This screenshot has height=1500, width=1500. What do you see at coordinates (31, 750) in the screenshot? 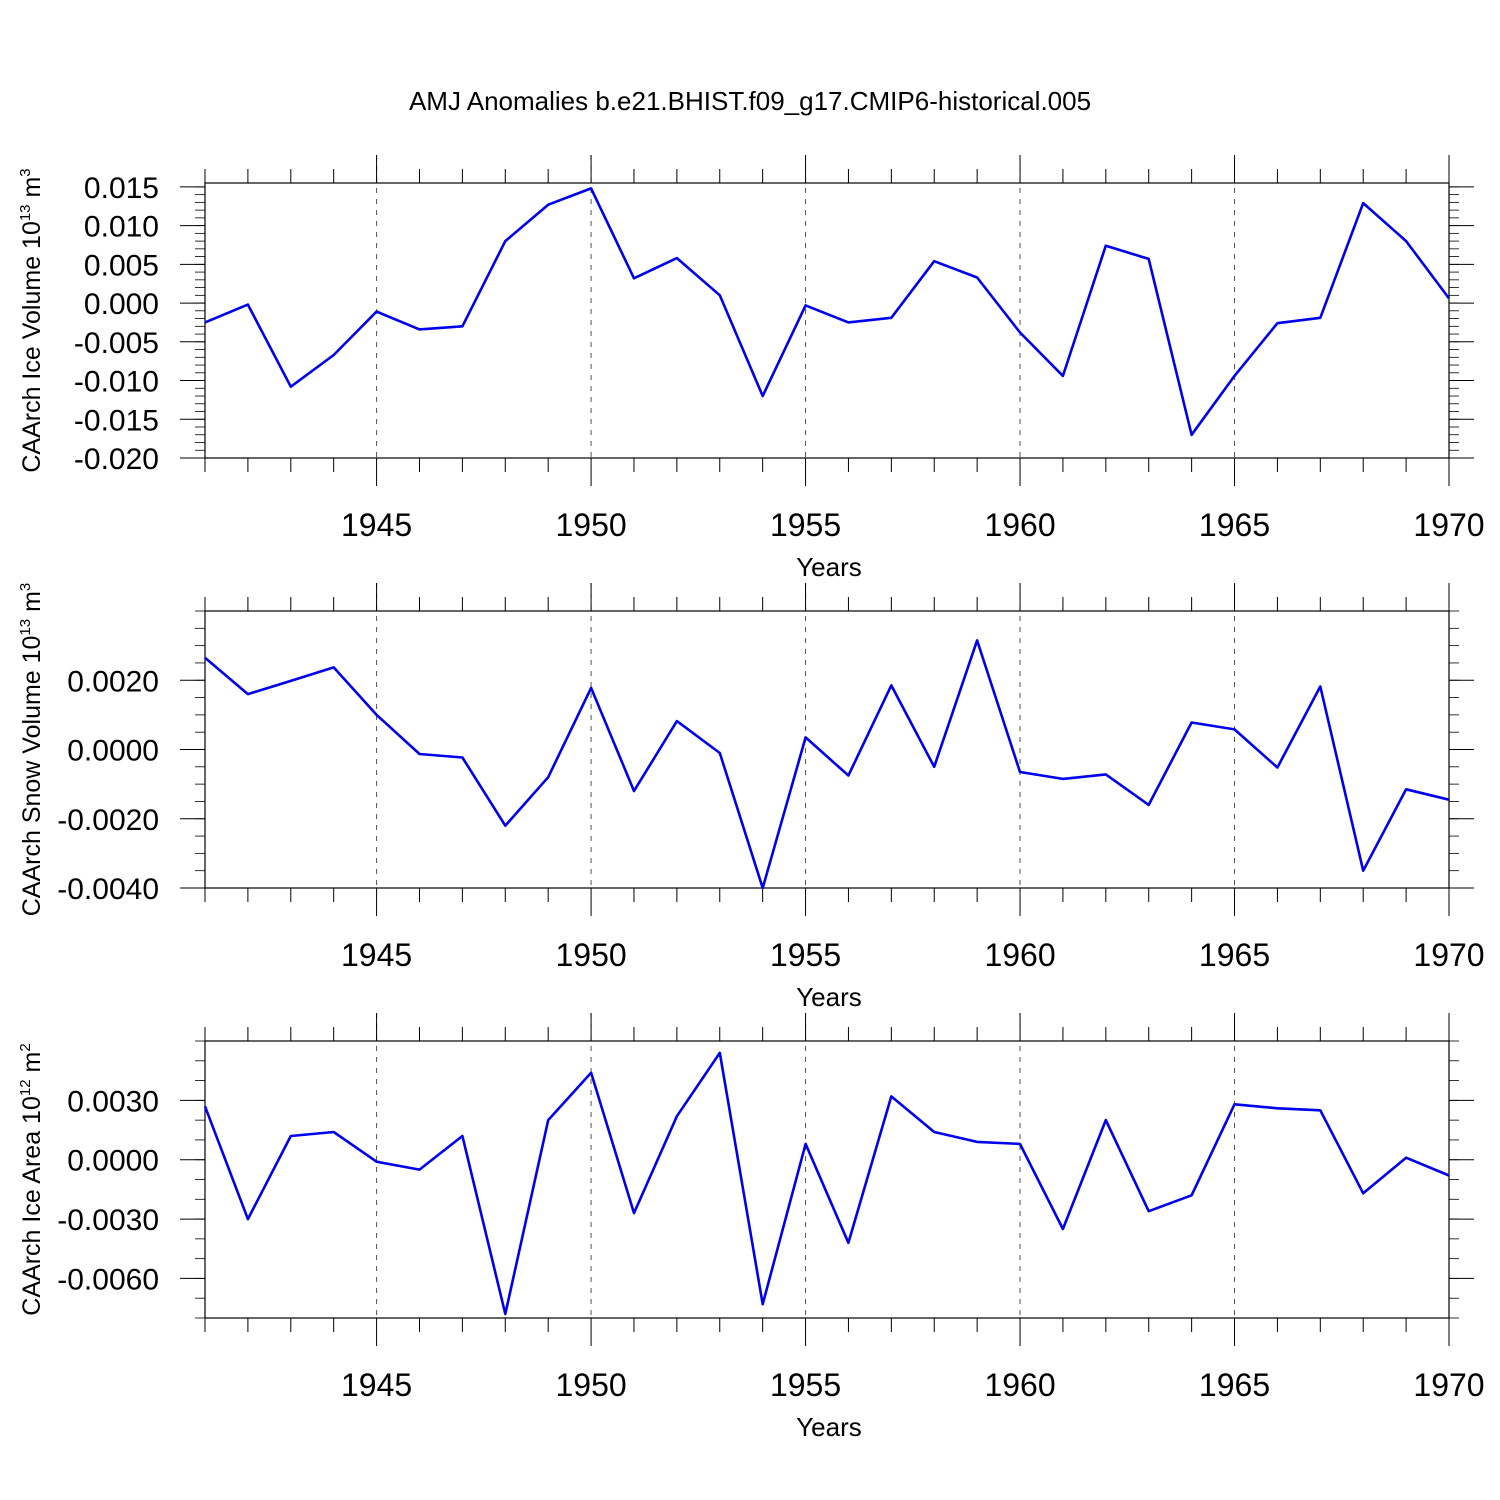
I see `y-axis-label: CAArch Snow Volume 1013 m3` at bounding box center [31, 750].